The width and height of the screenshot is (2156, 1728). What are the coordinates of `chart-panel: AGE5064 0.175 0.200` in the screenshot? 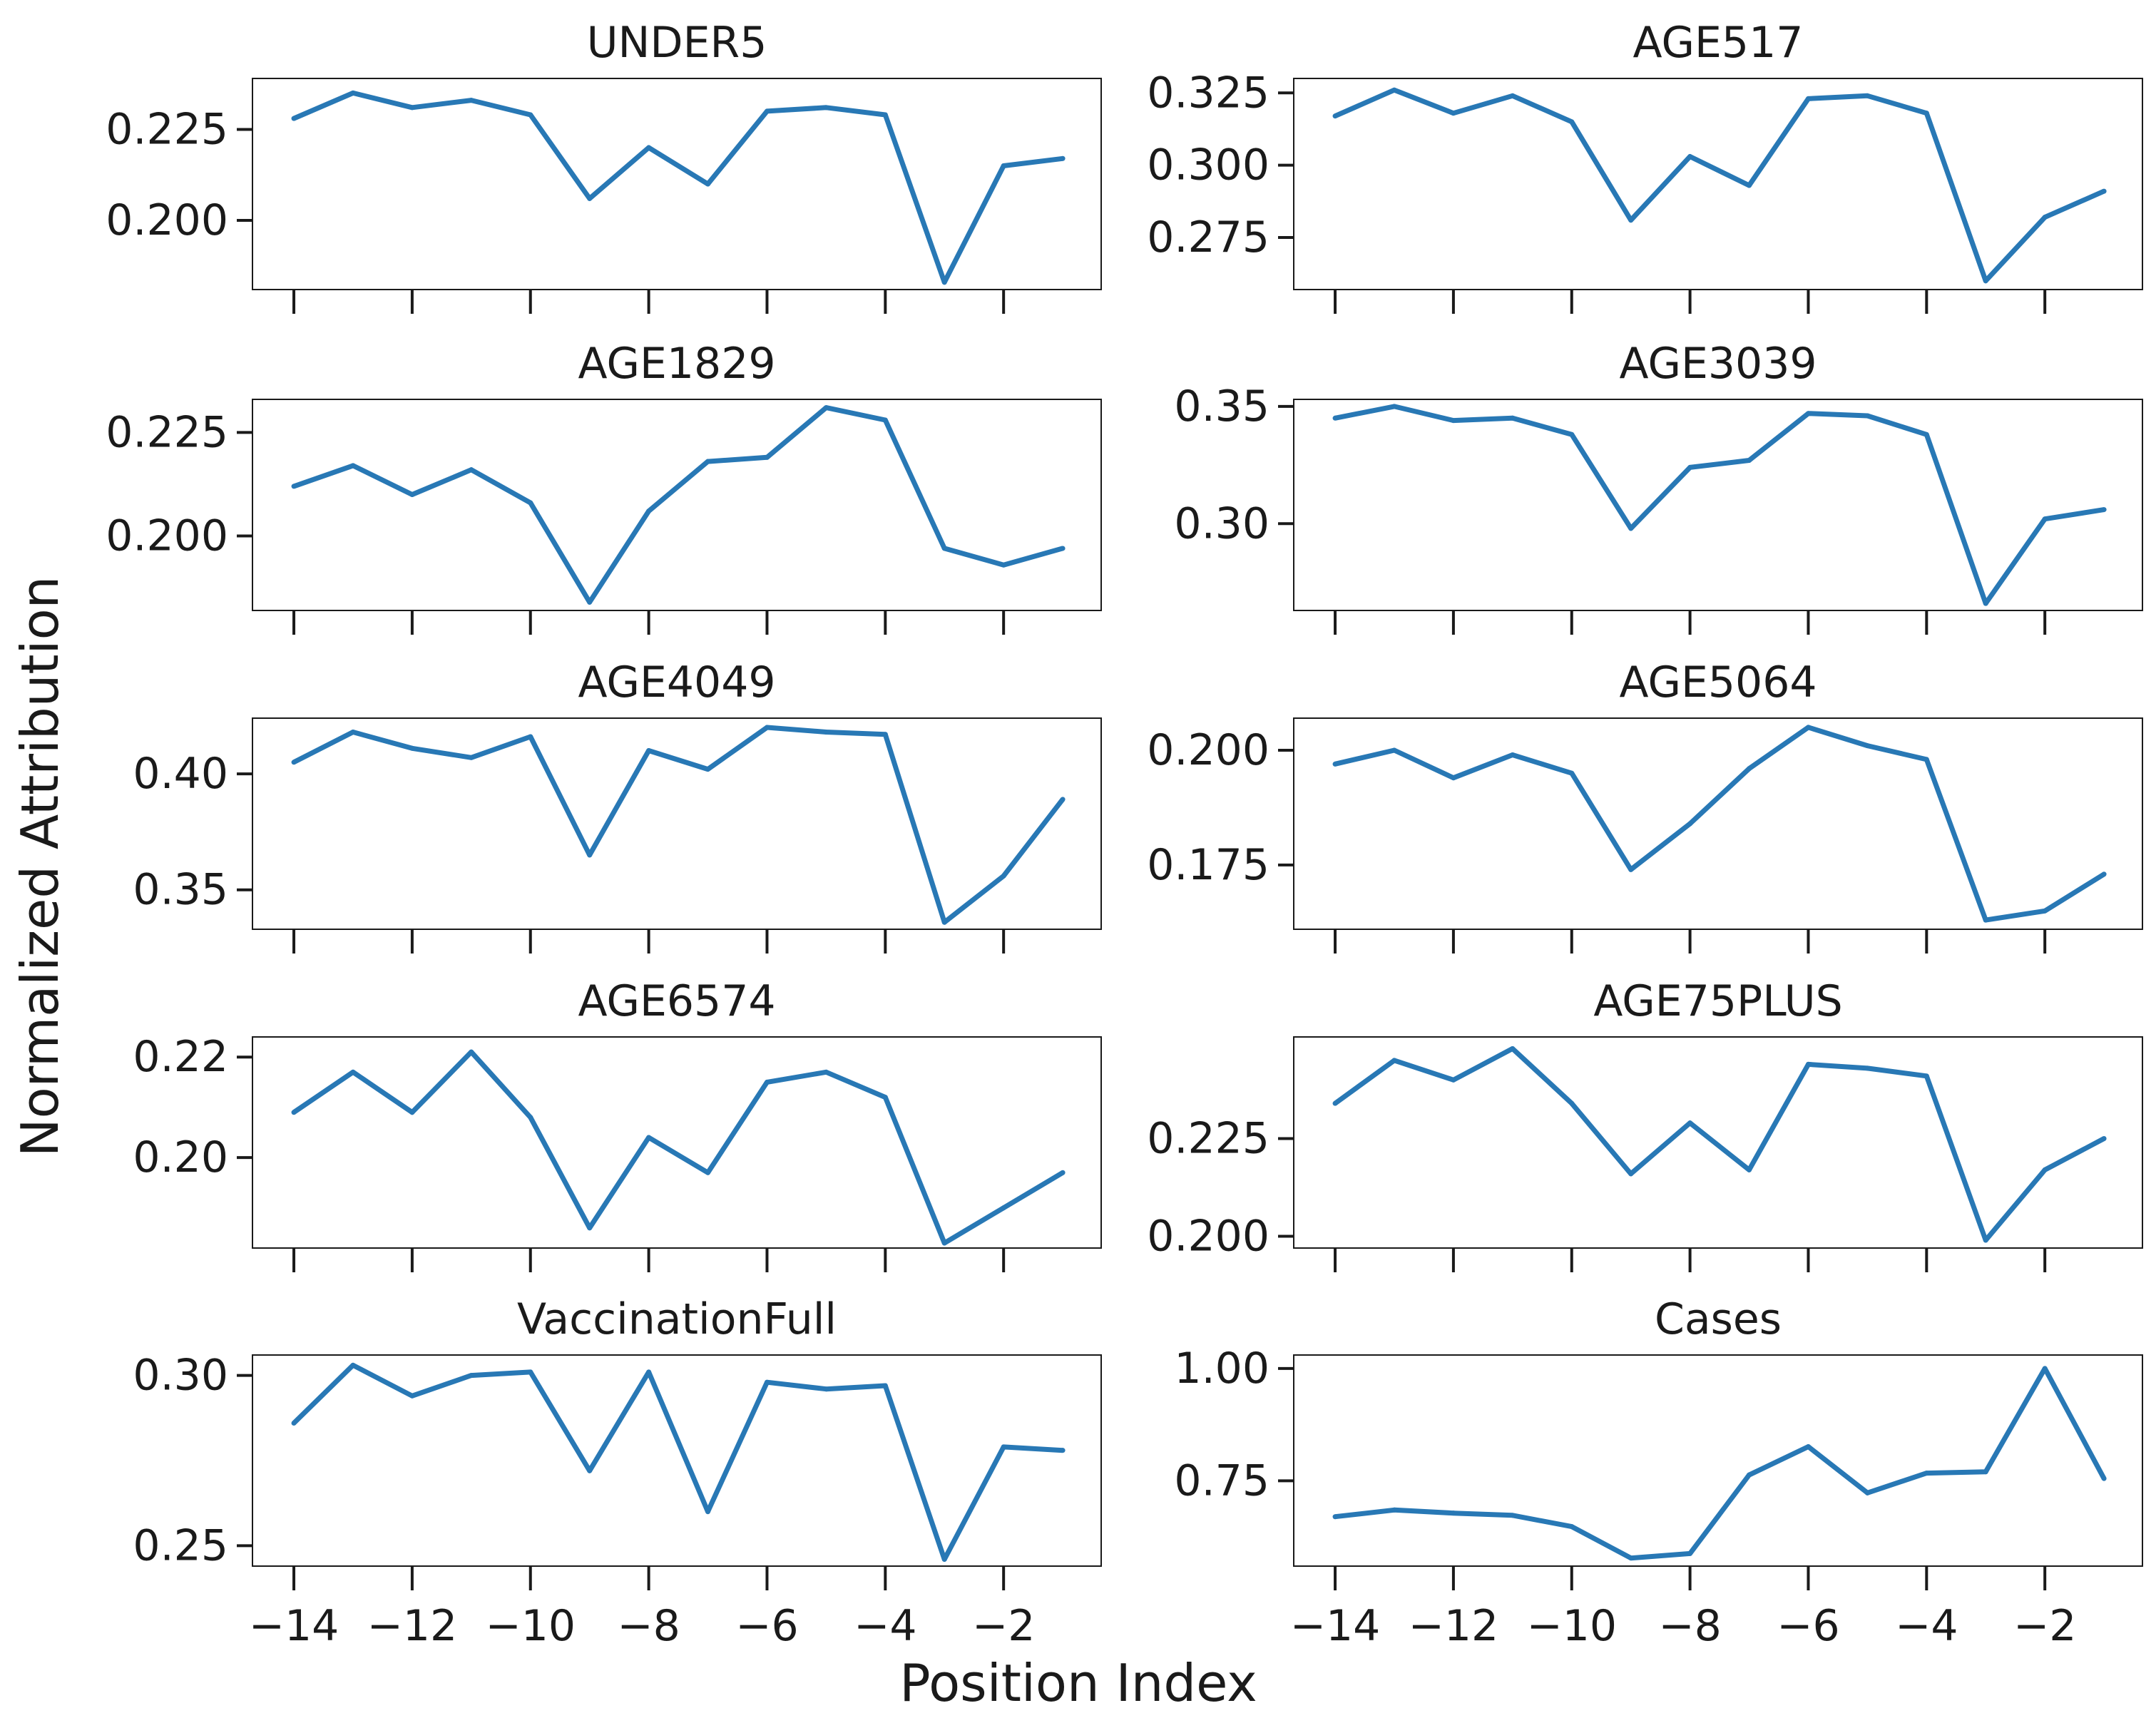 It's located at (1645, 806).